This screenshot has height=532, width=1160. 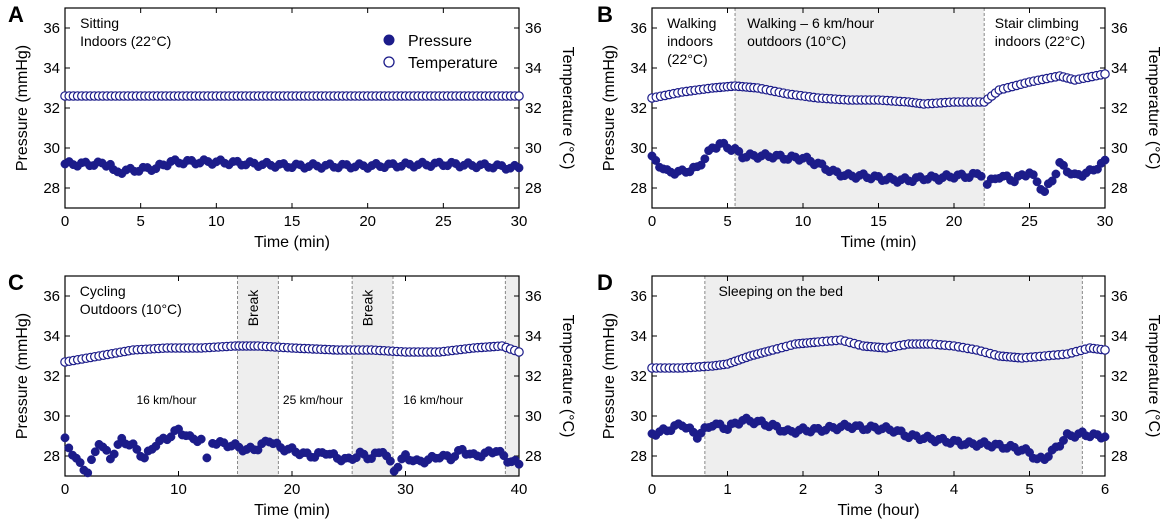 I want to click on annotation: indoors (22°C), so click(x=1040, y=41).